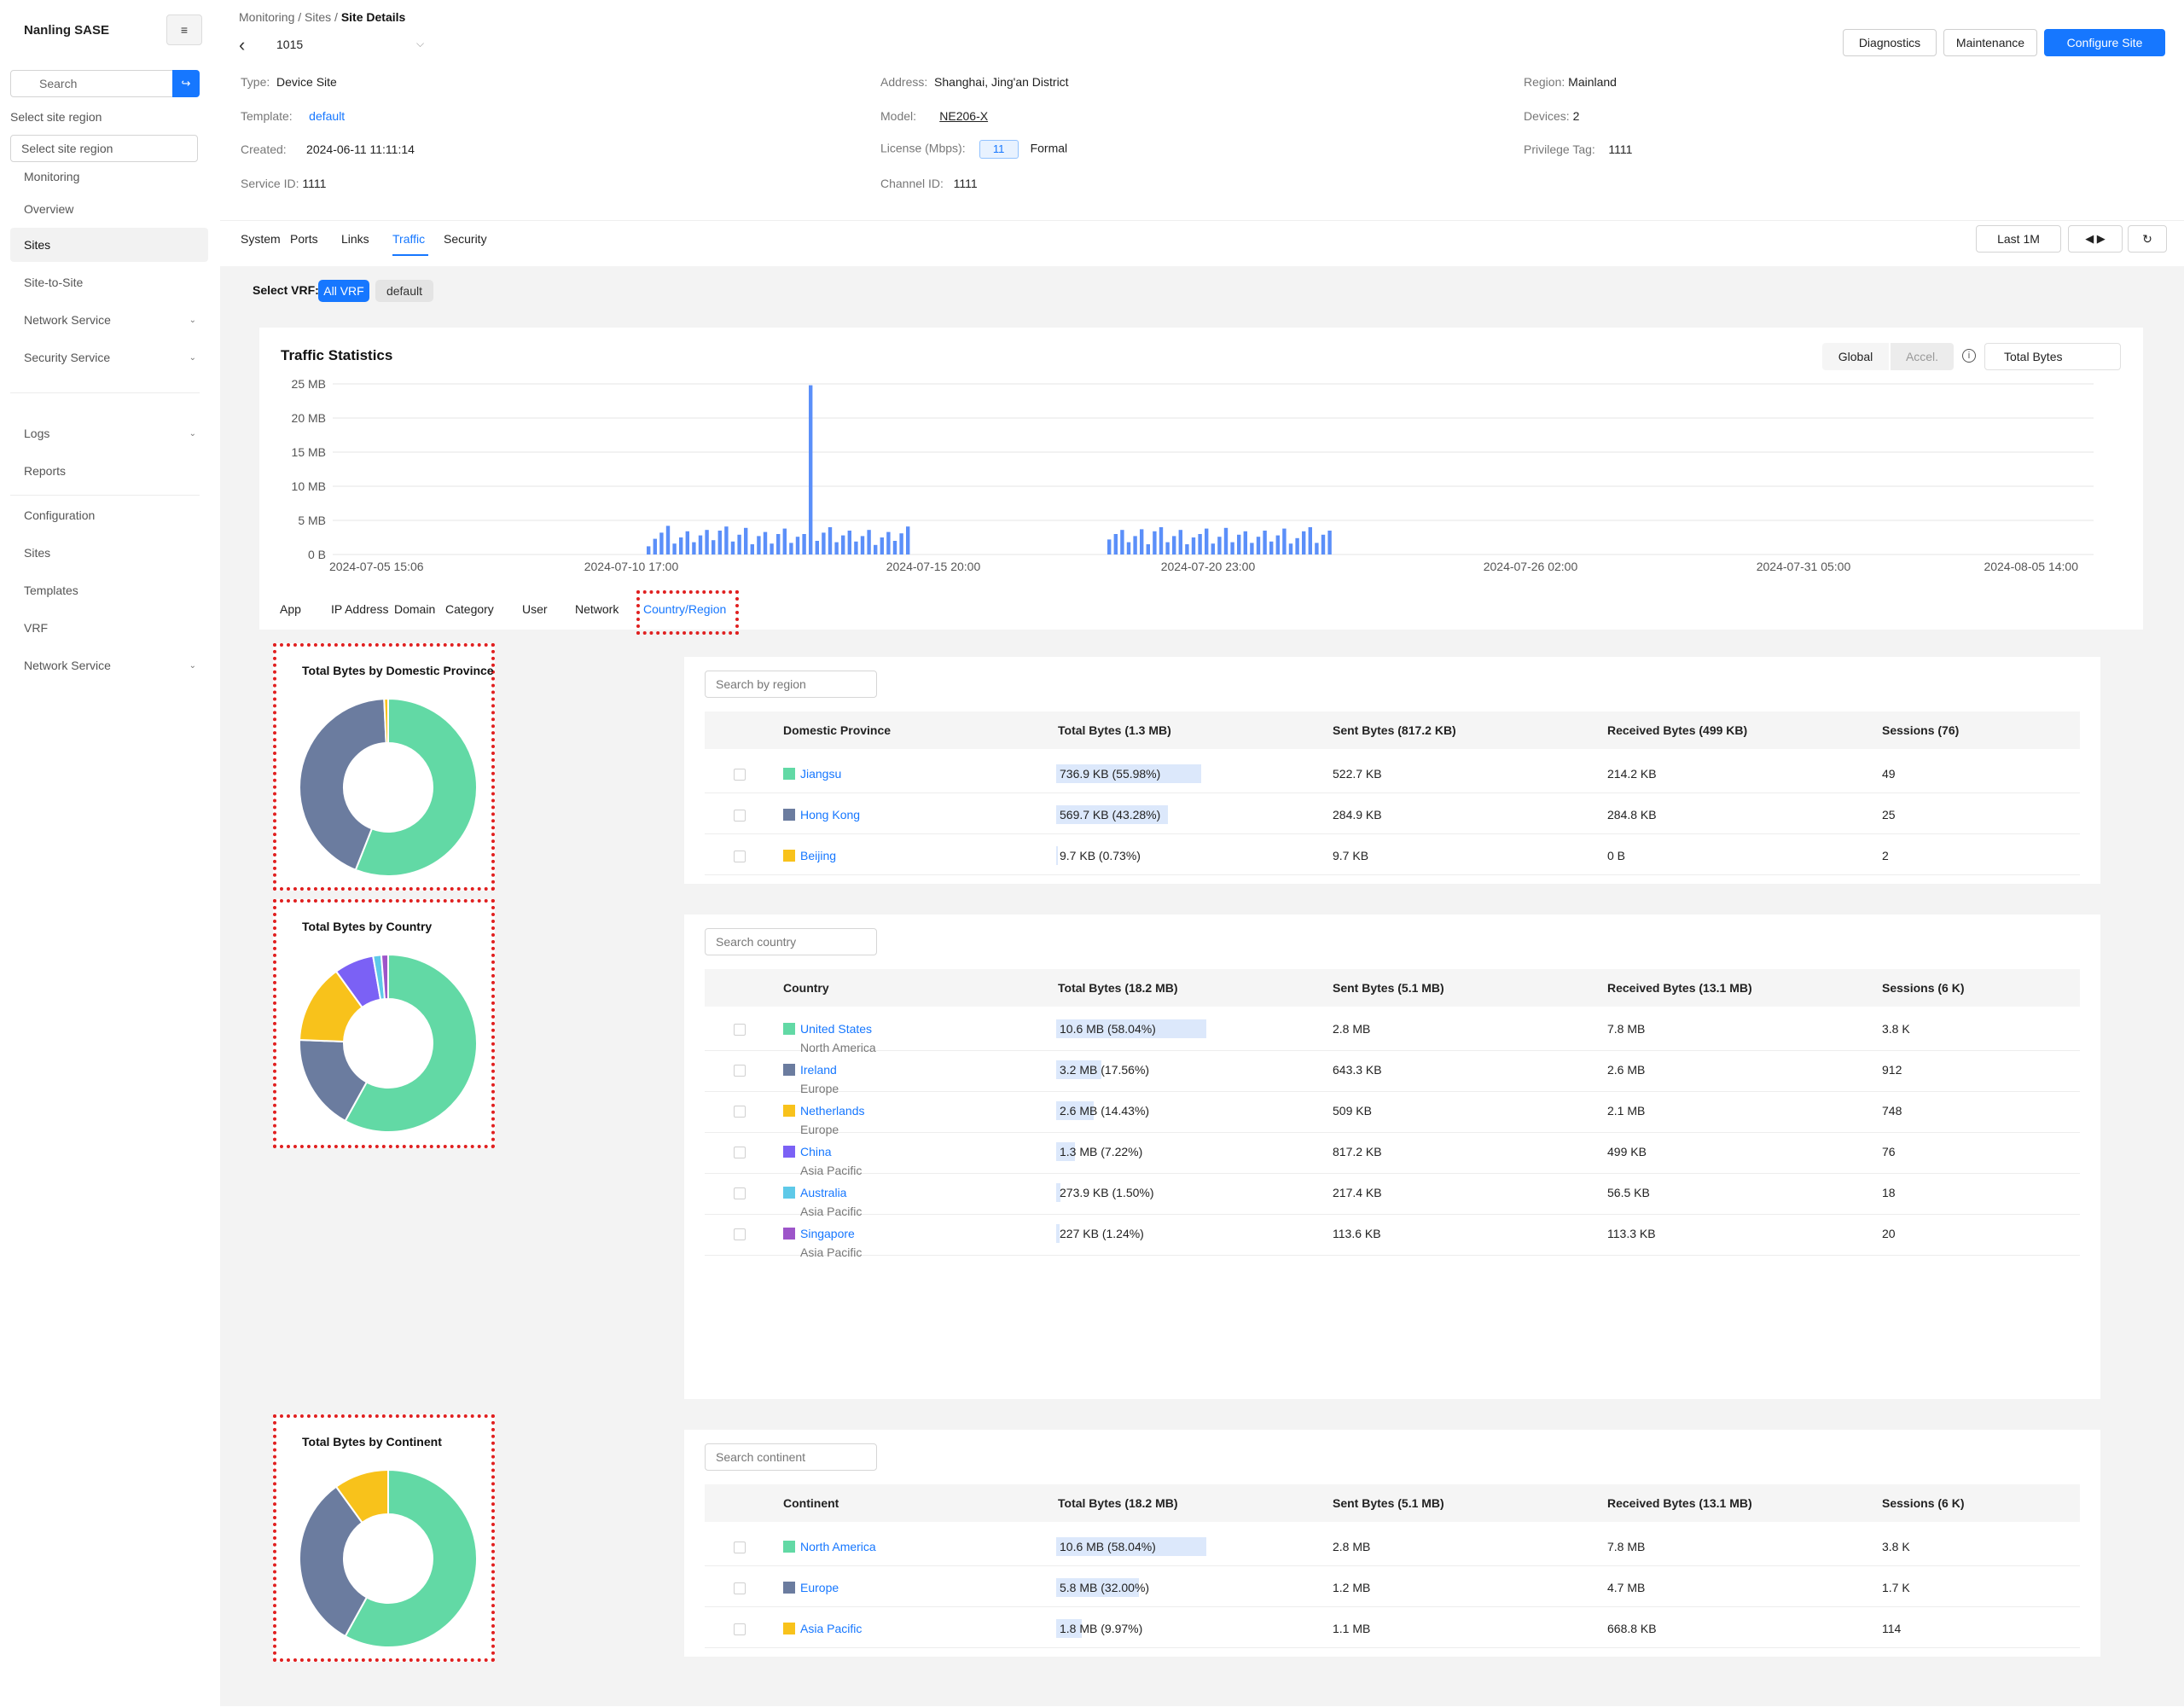 This screenshot has width=2184, height=1707. Describe the element at coordinates (109, 245) in the screenshot. I see `nav-sites: Sites` at that location.